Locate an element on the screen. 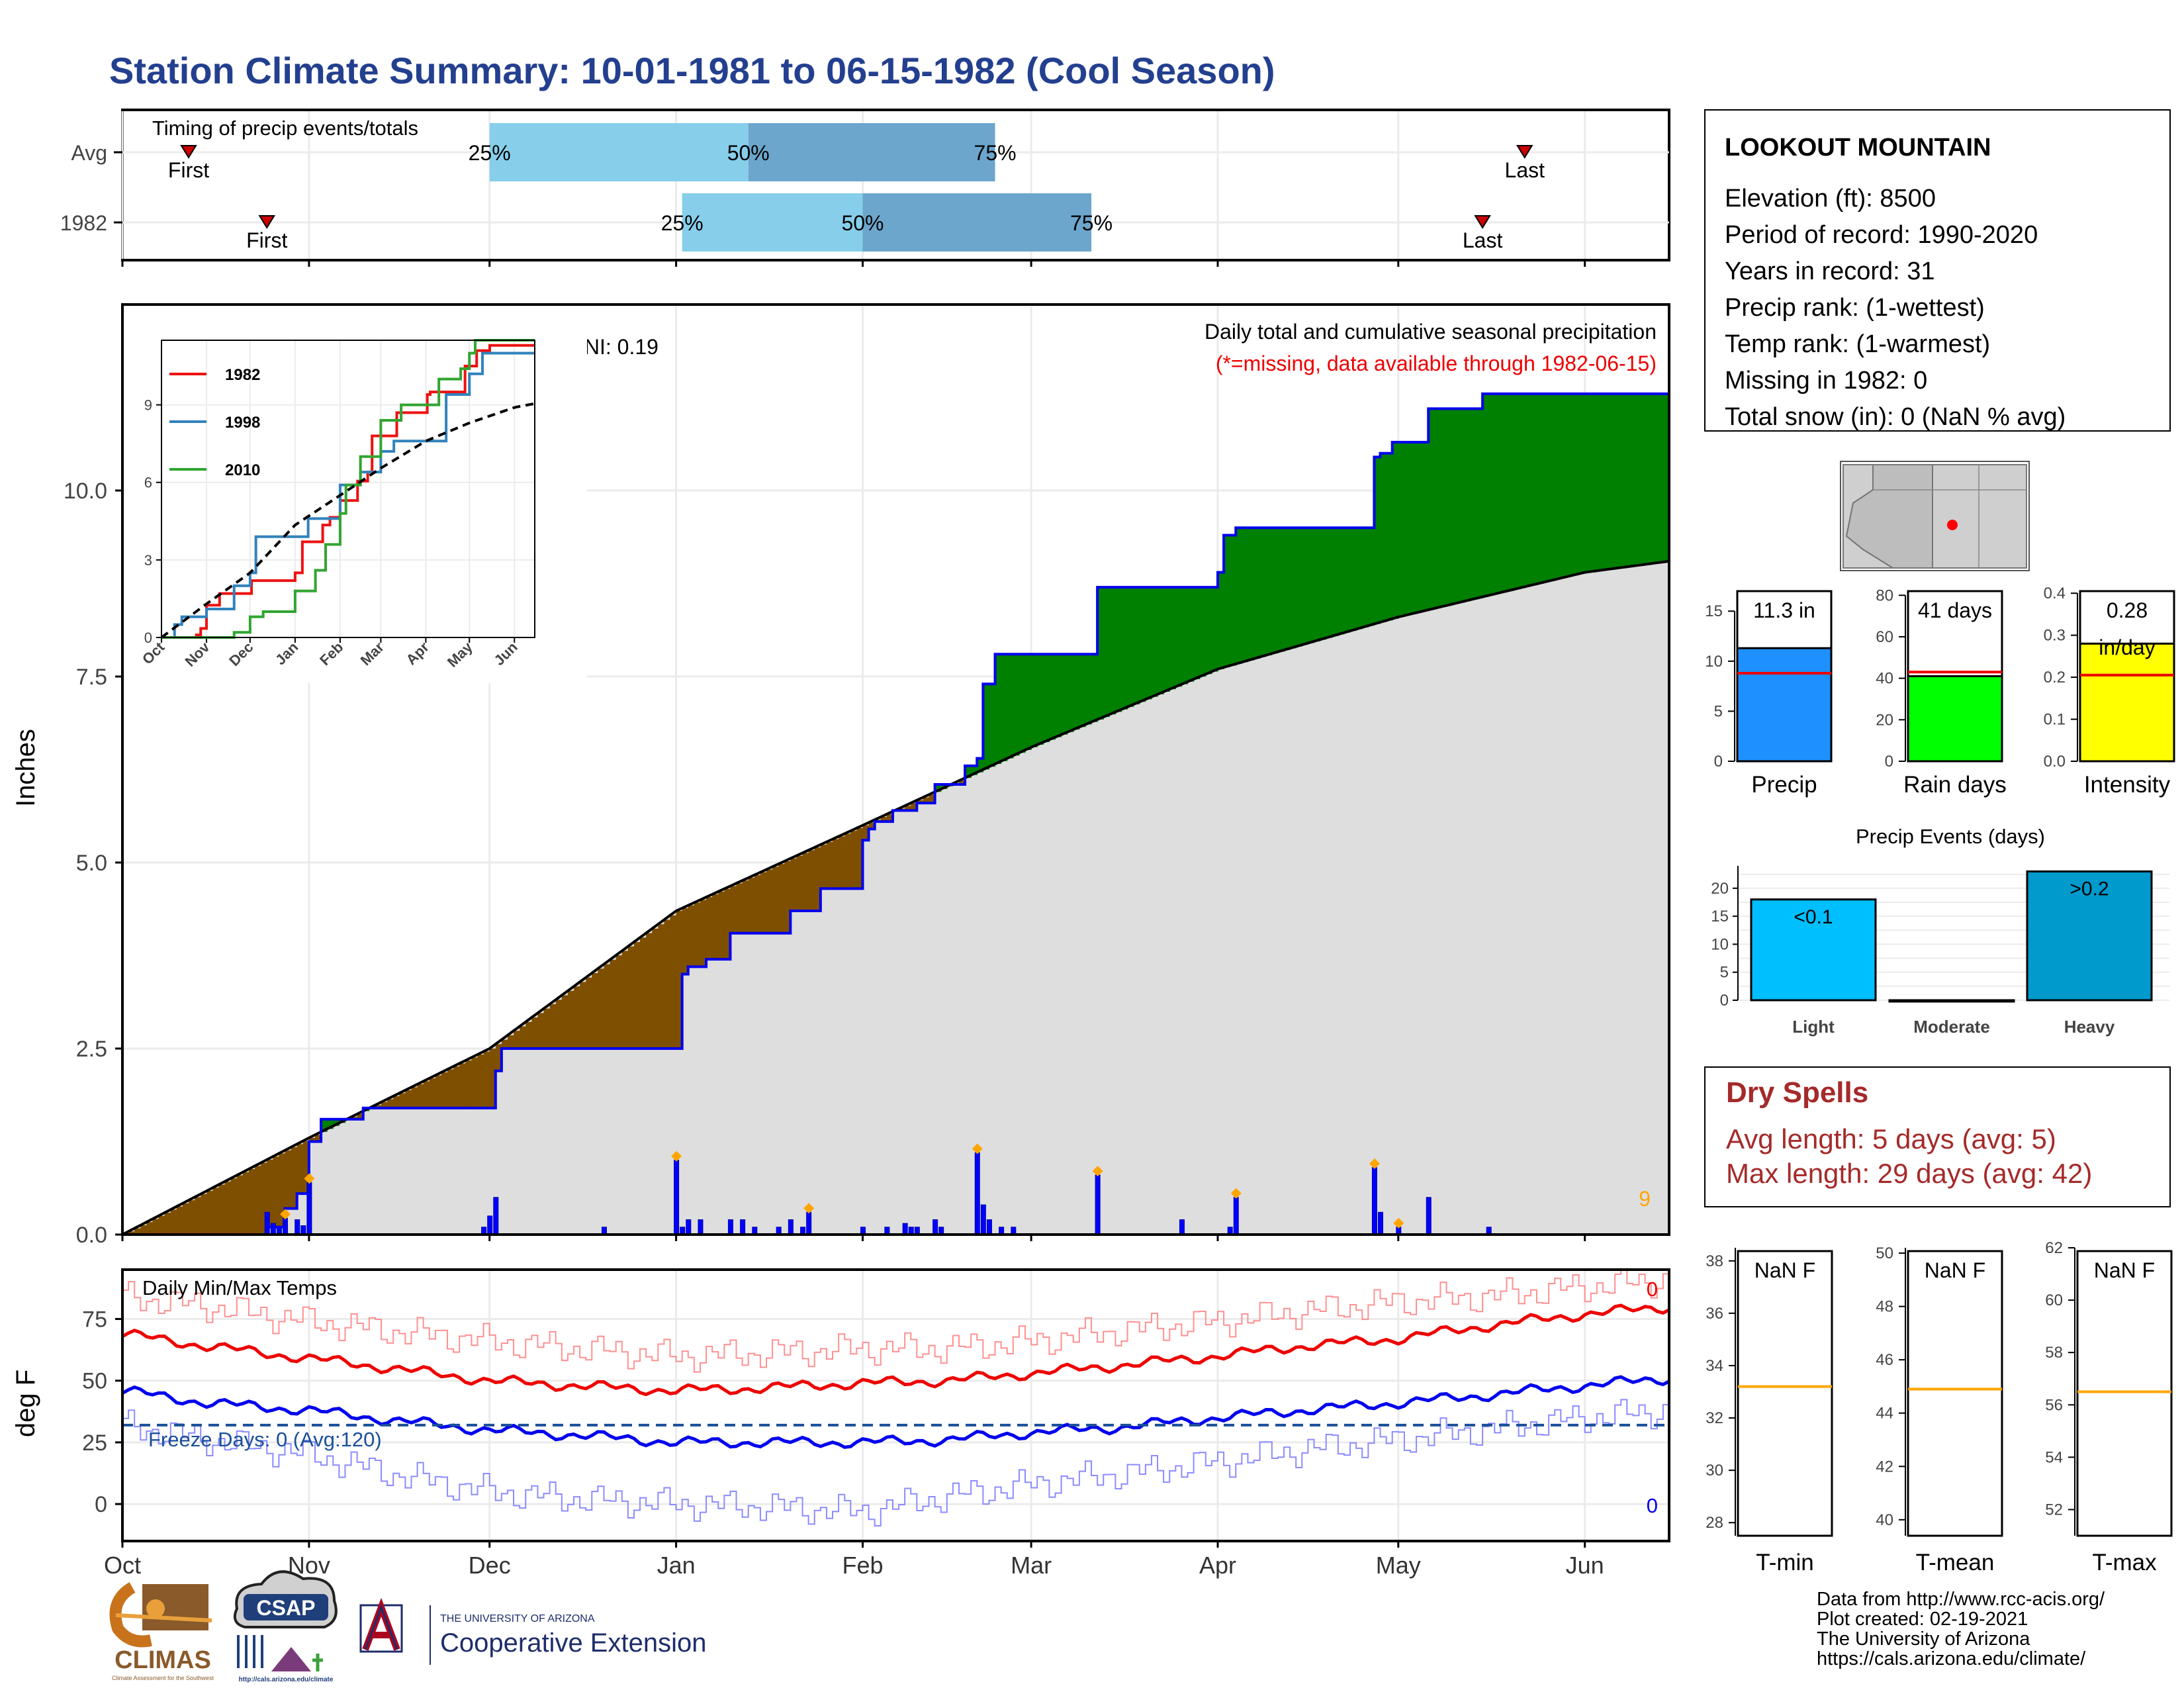 The height and width of the screenshot is (1688, 2184). summary-value: 11.3 in is located at coordinates (1784, 610).